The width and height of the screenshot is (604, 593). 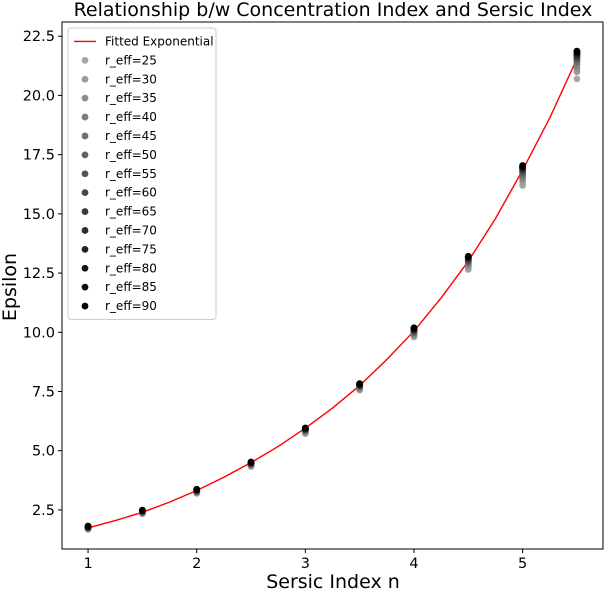 I want to click on legend-label: r_eff=30, so click(x=131, y=79).